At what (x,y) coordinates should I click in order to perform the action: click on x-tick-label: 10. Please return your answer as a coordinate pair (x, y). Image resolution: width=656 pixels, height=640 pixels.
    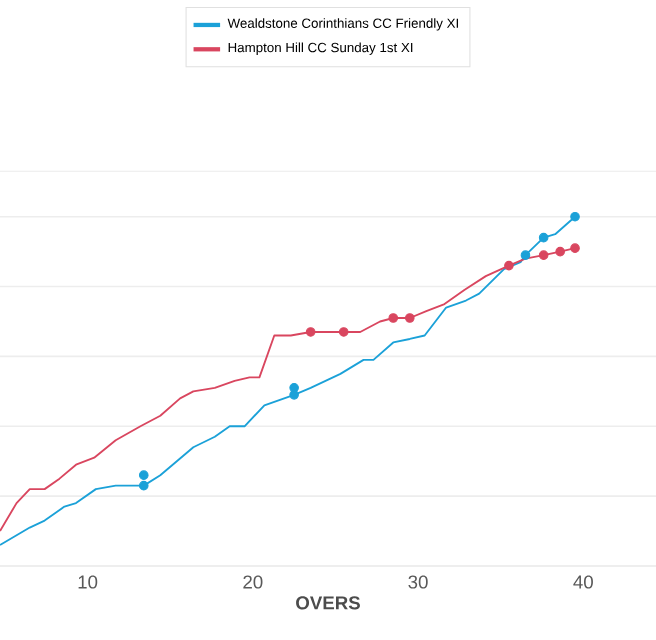
    Looking at the image, I should click on (88, 582).